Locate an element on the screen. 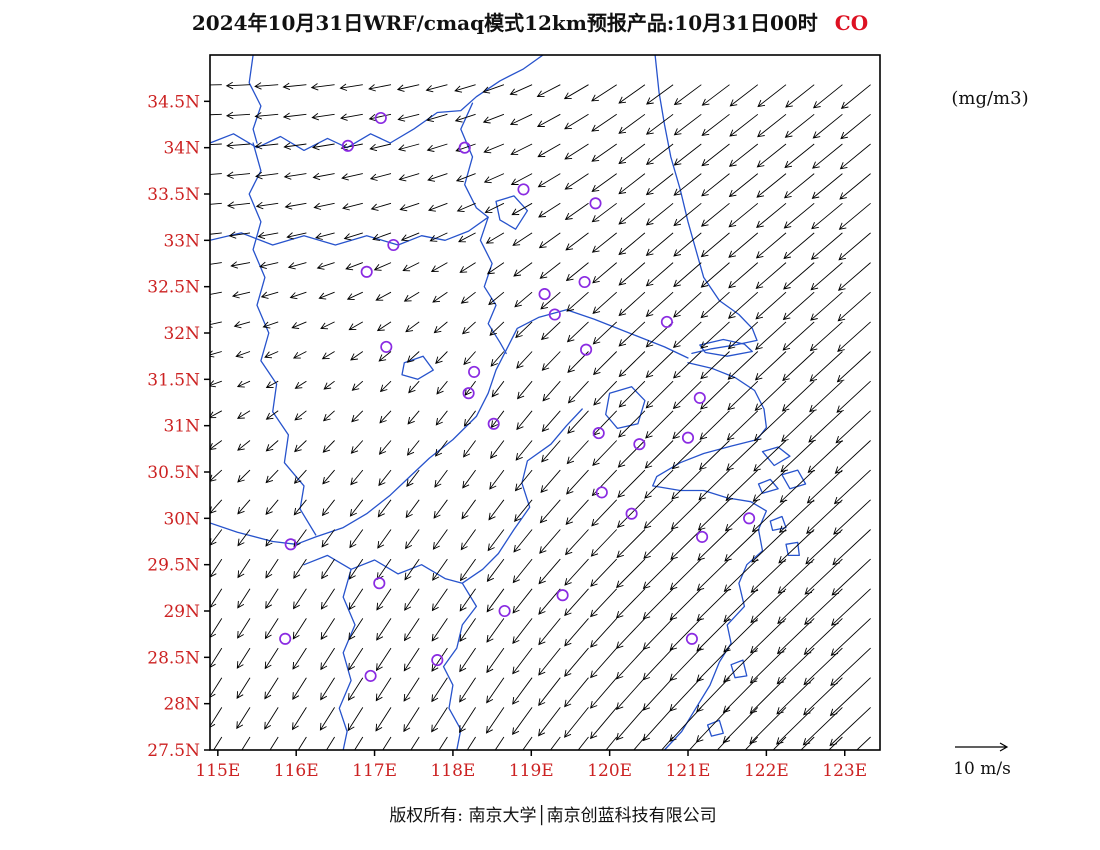 This screenshot has height=850, width=1100. x-axis-tick-label: 115E is located at coordinates (217, 771).